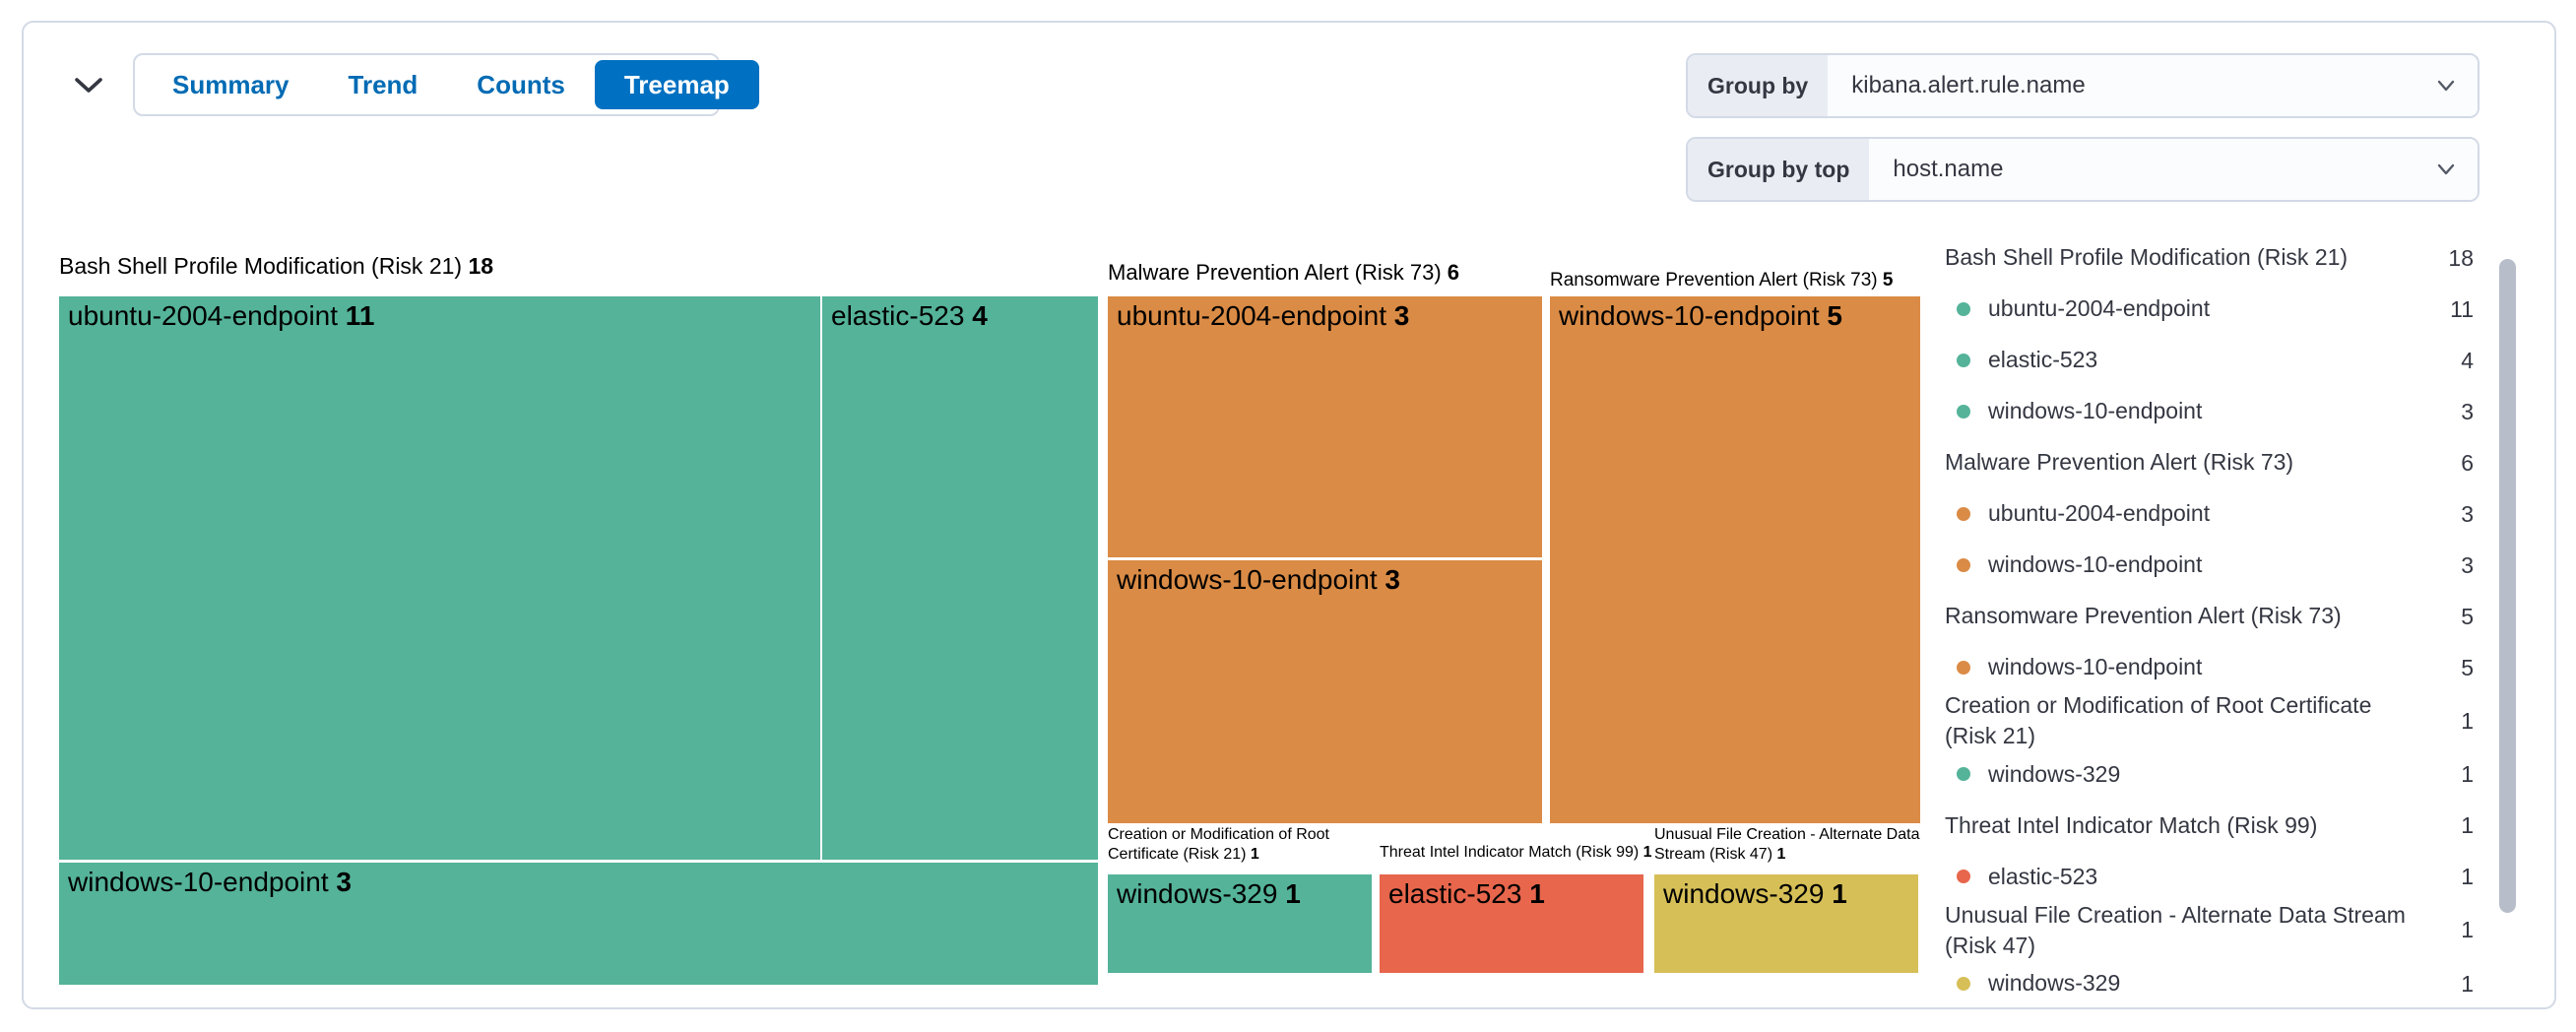 This screenshot has height=1032, width=2576. I want to click on tab-counts: Counts, so click(521, 84).